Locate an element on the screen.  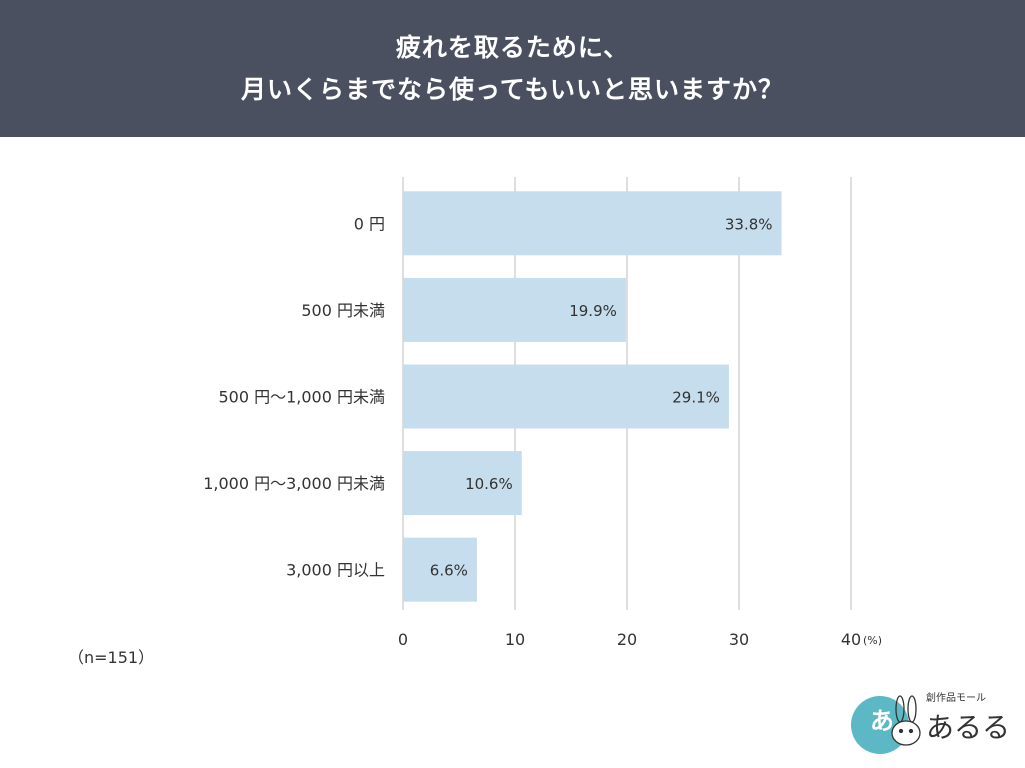
category-label: 500 円～1,000 円未満 is located at coordinates (301, 397).